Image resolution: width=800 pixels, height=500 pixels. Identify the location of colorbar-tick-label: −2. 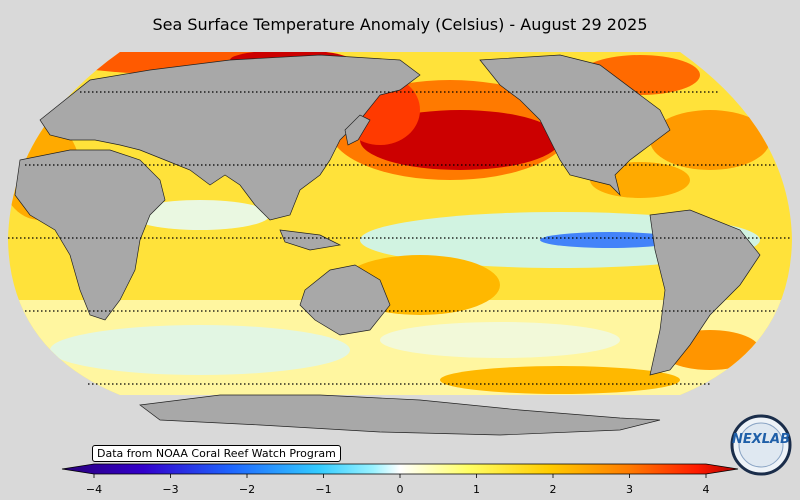
(247, 489).